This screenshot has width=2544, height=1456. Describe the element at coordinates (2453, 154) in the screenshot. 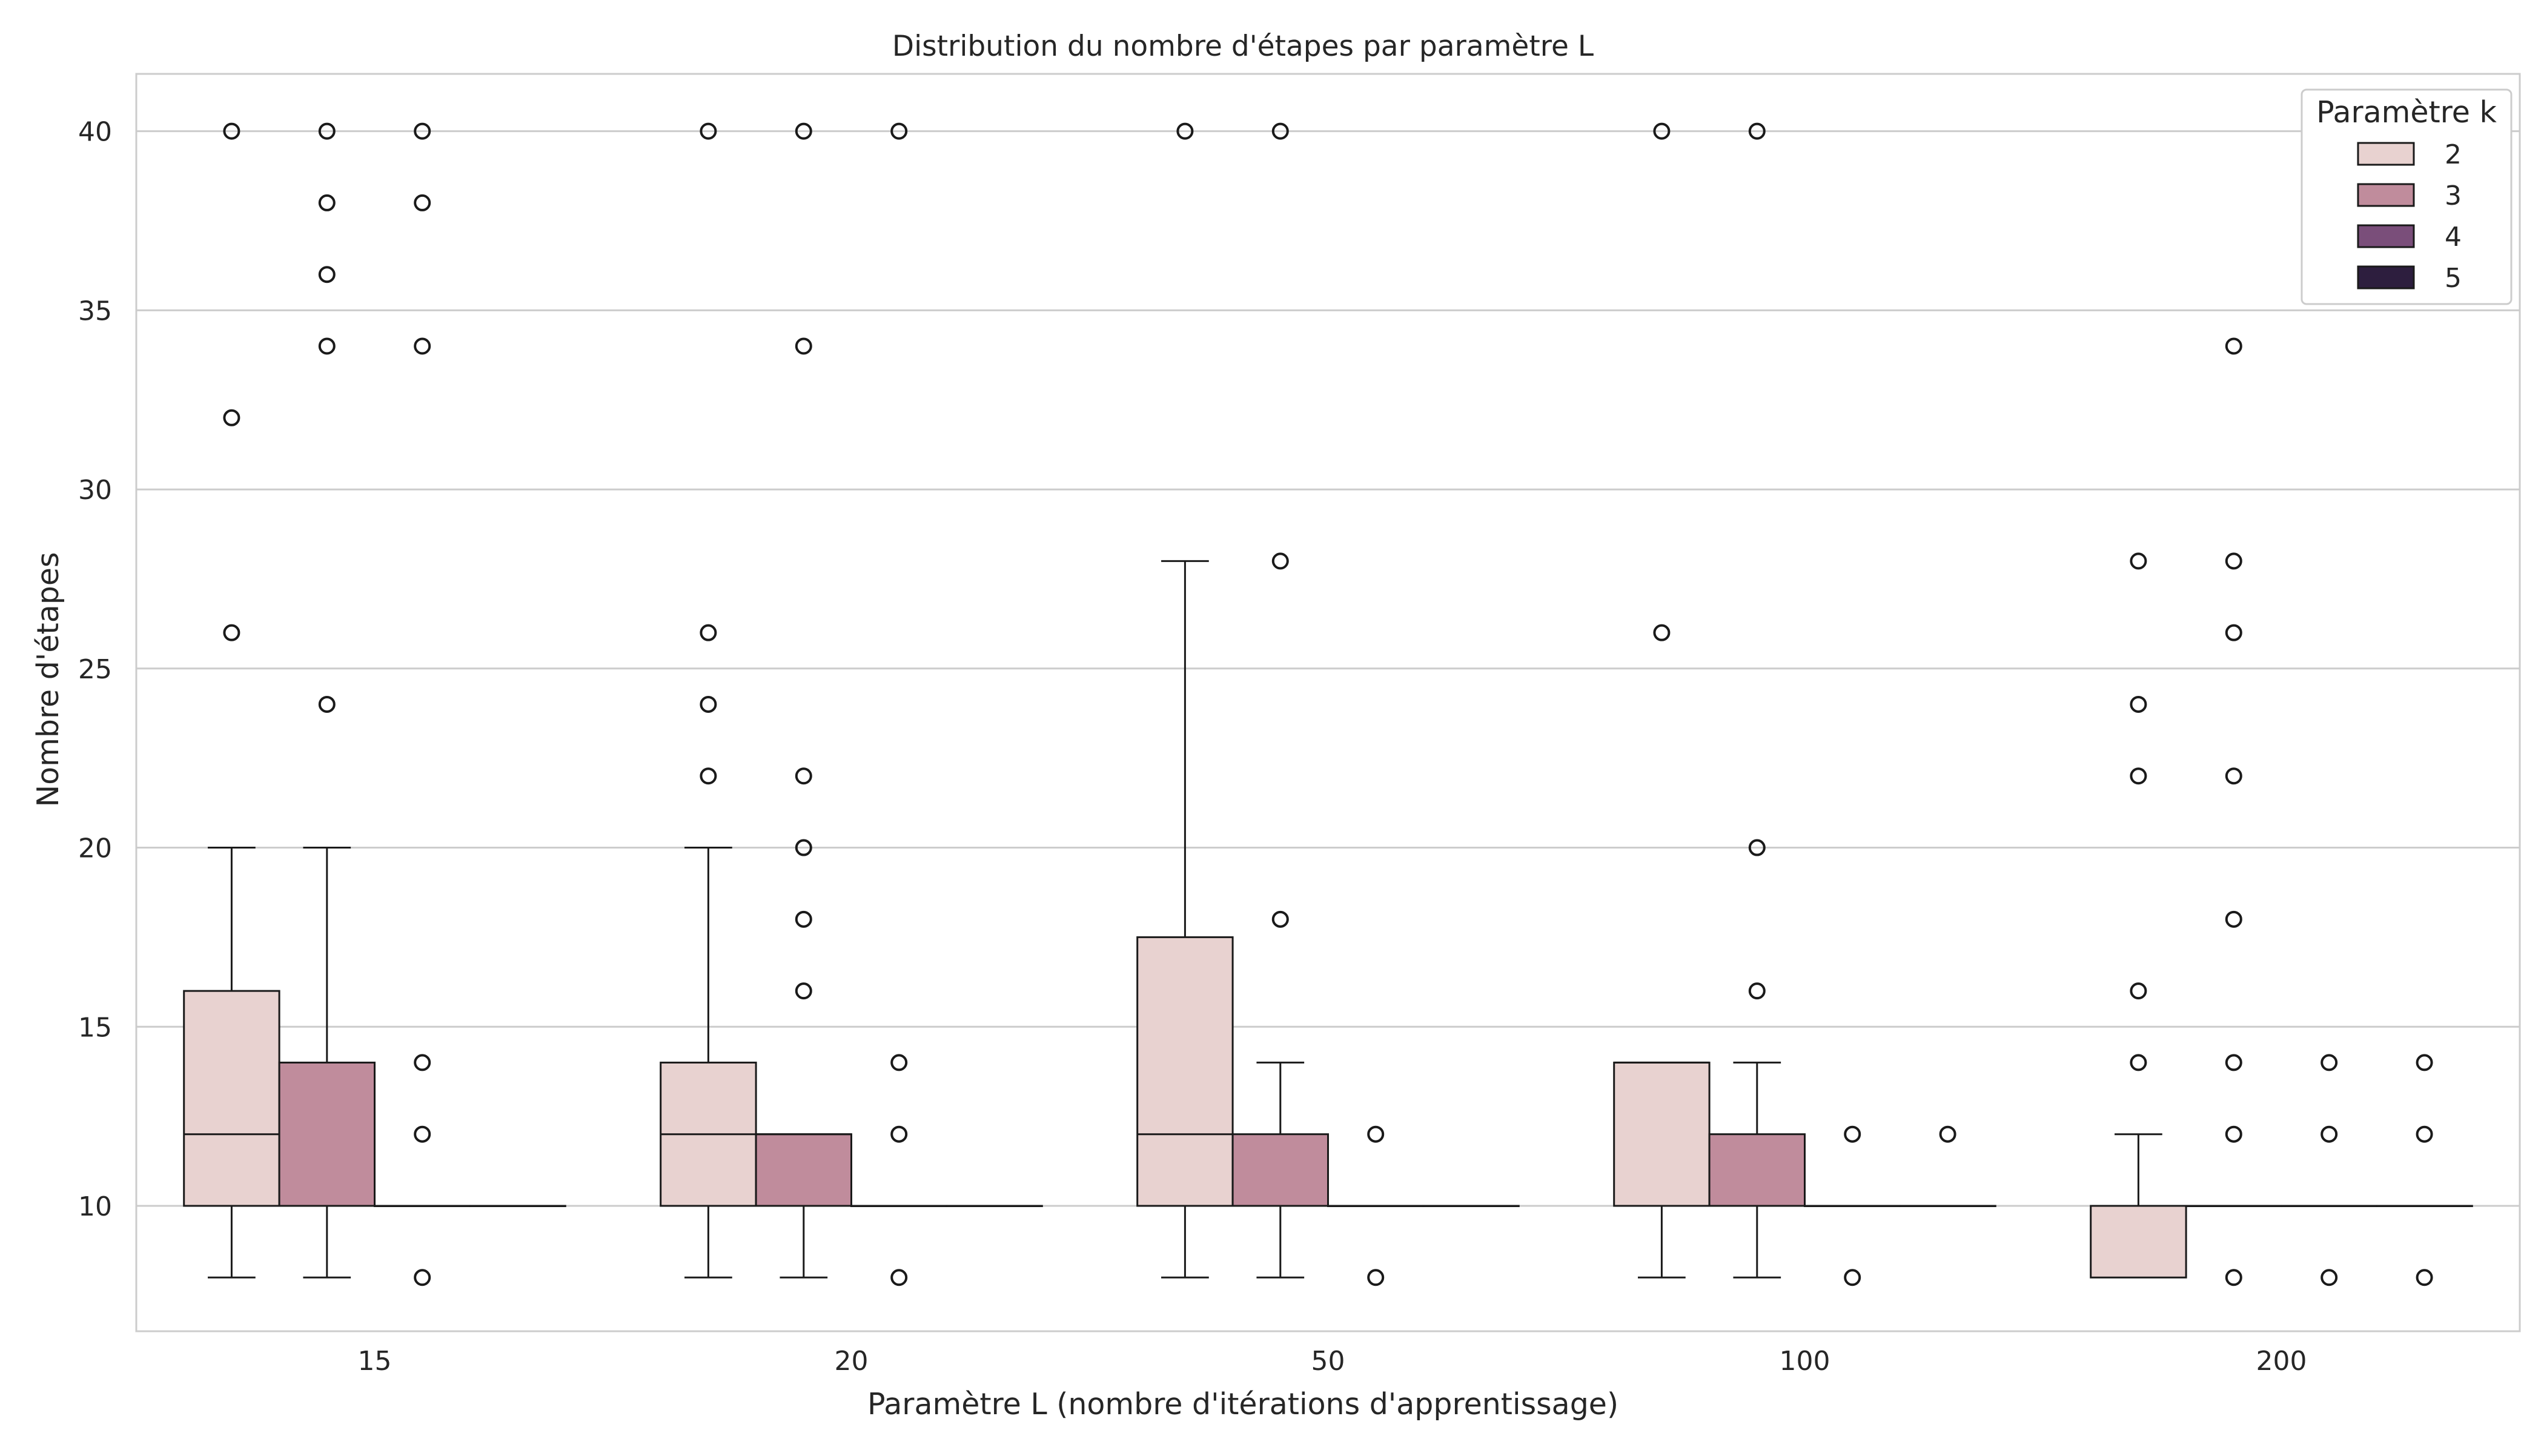

I see `legend-label: 2` at that location.